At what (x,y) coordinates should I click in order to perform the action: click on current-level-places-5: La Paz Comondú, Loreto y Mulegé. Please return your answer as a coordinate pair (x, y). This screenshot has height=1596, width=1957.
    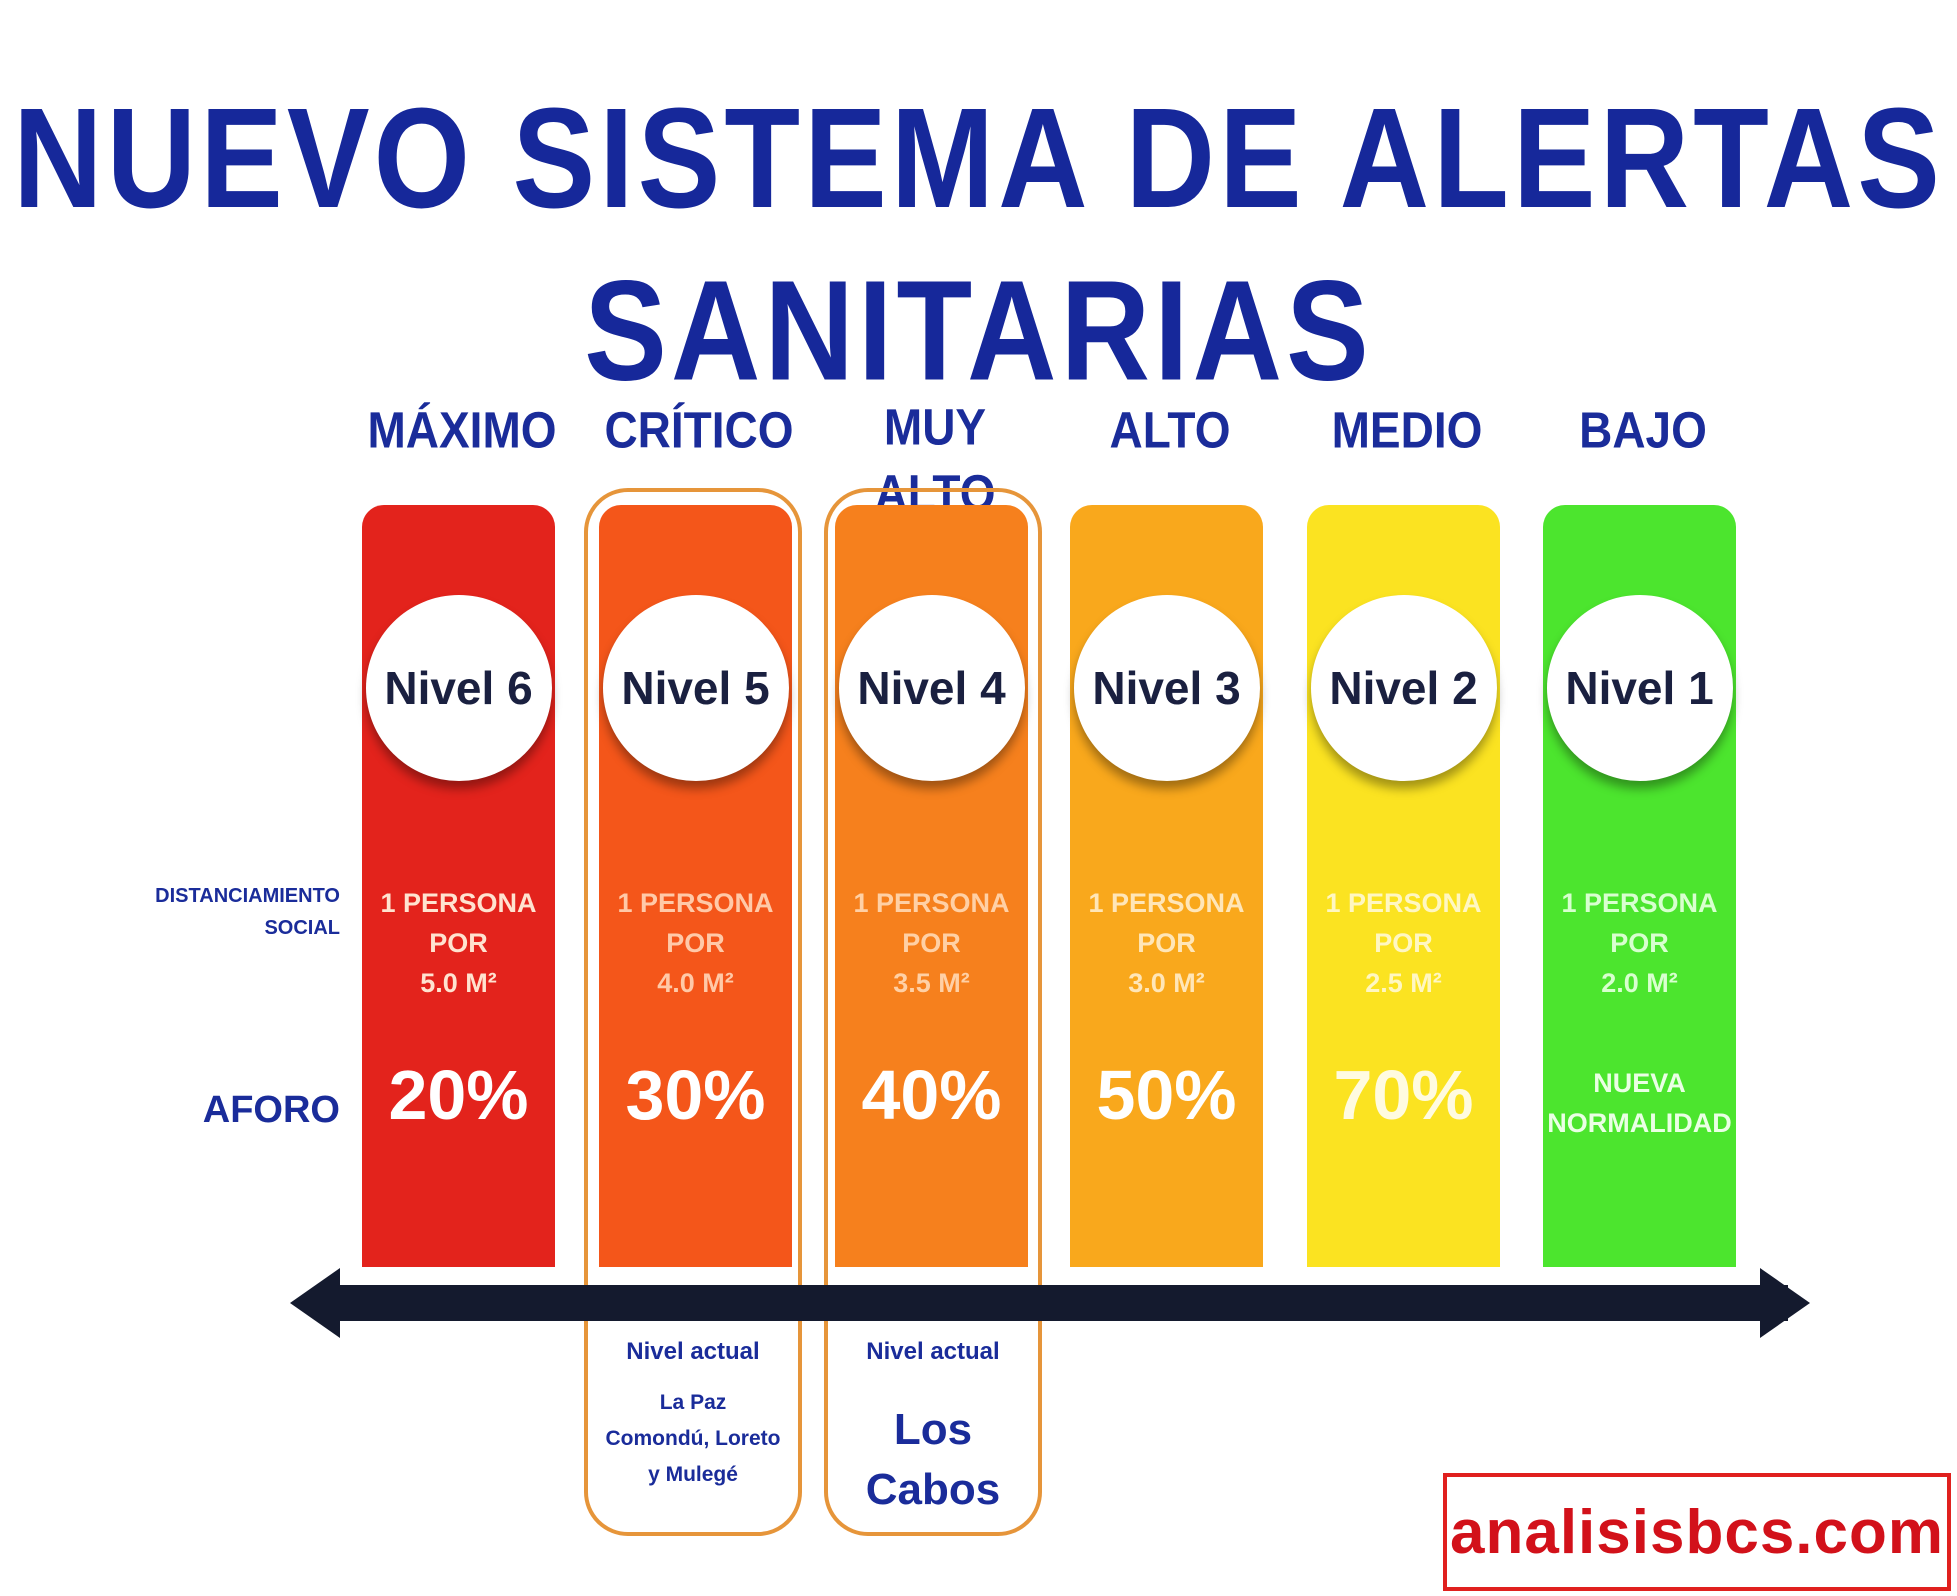
    Looking at the image, I should click on (693, 1438).